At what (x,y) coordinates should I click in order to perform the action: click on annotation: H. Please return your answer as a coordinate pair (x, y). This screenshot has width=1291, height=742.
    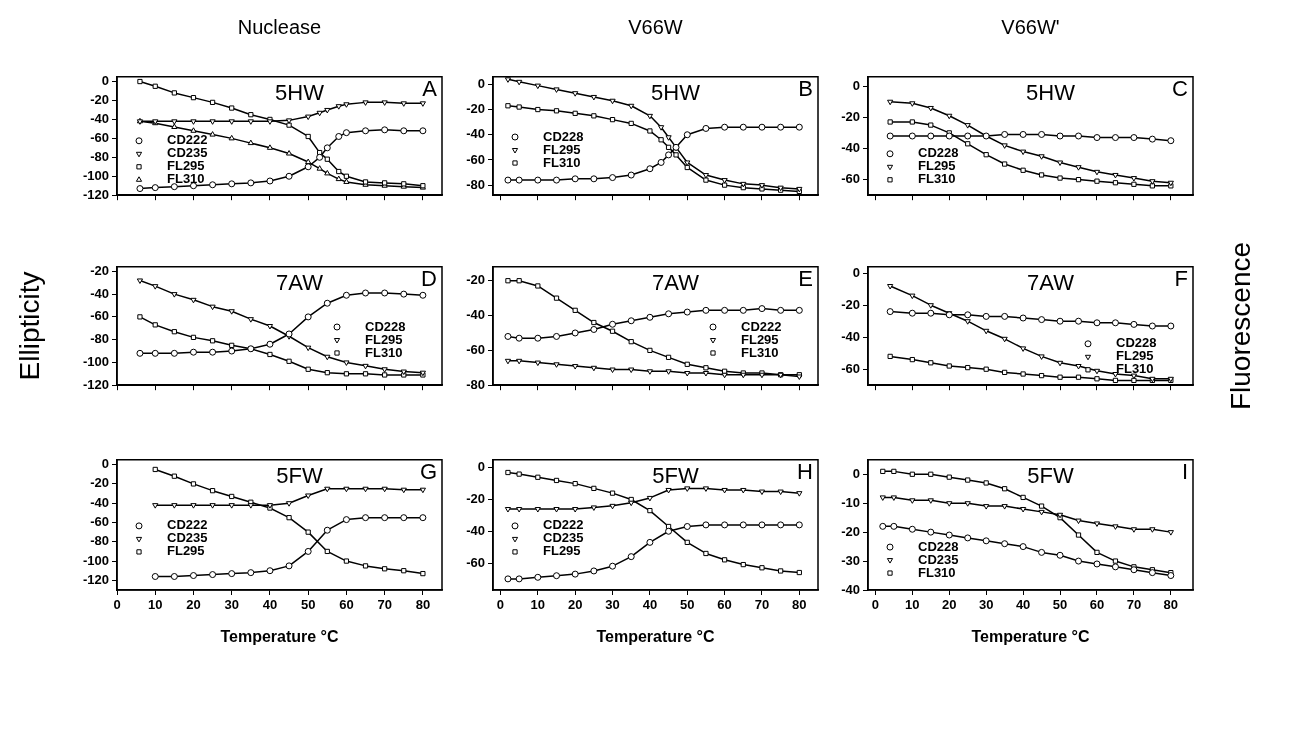
    Looking at the image, I should click on (805, 471).